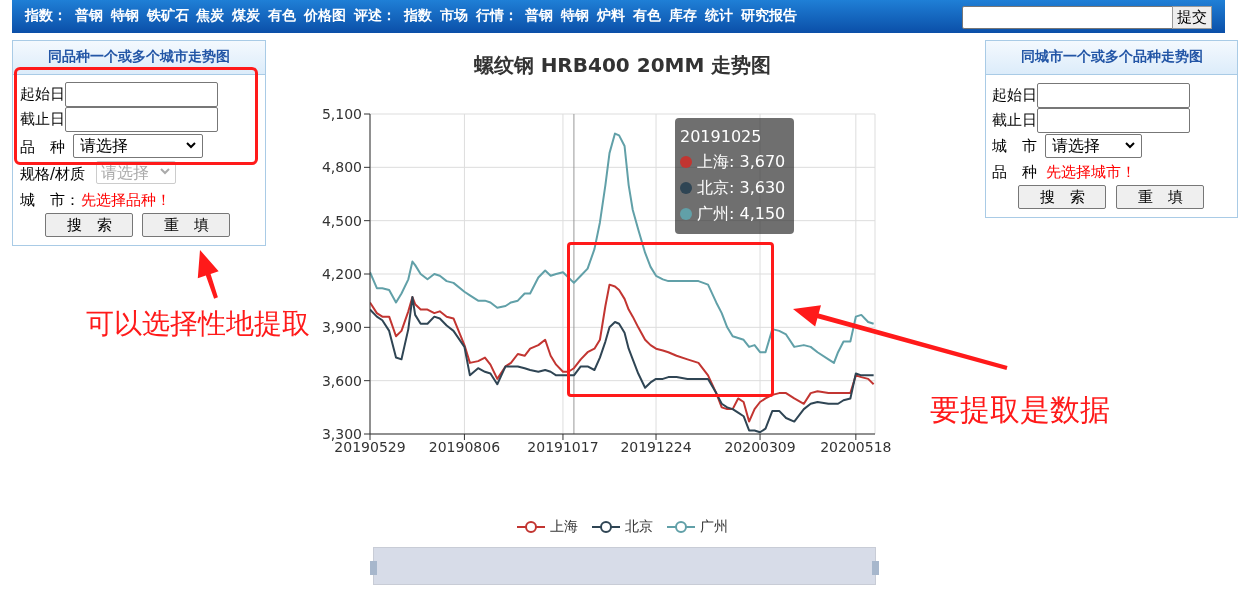 The width and height of the screenshot is (1249, 590). I want to click on text: 先选择城市！, so click(1091, 172).